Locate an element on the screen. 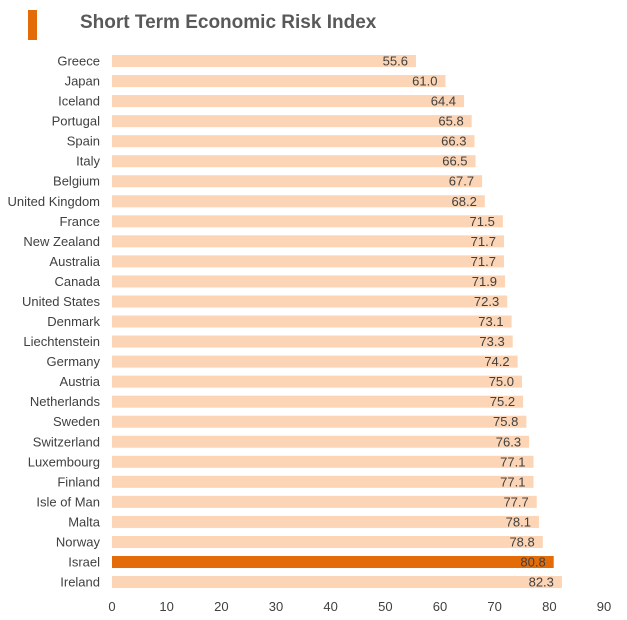 This screenshot has height=620, width=627. bar-new-zealand is located at coordinates (308, 241).